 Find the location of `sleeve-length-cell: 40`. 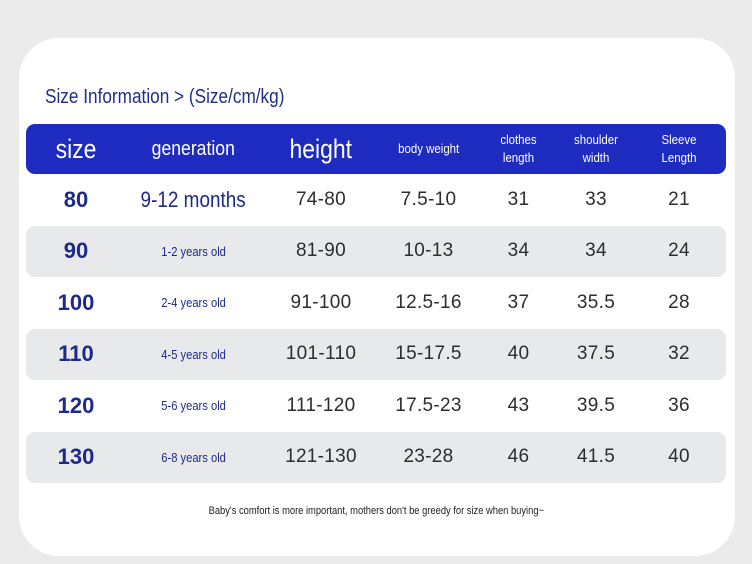

sleeve-length-cell: 40 is located at coordinates (679, 457).